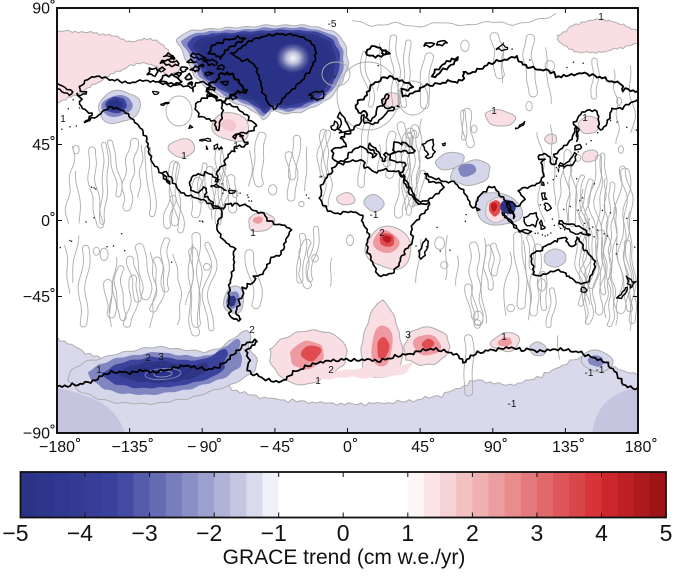 This screenshot has height=579, width=681. Describe the element at coordinates (275, 447) in the screenshot. I see `svg-text: − 45` at that location.